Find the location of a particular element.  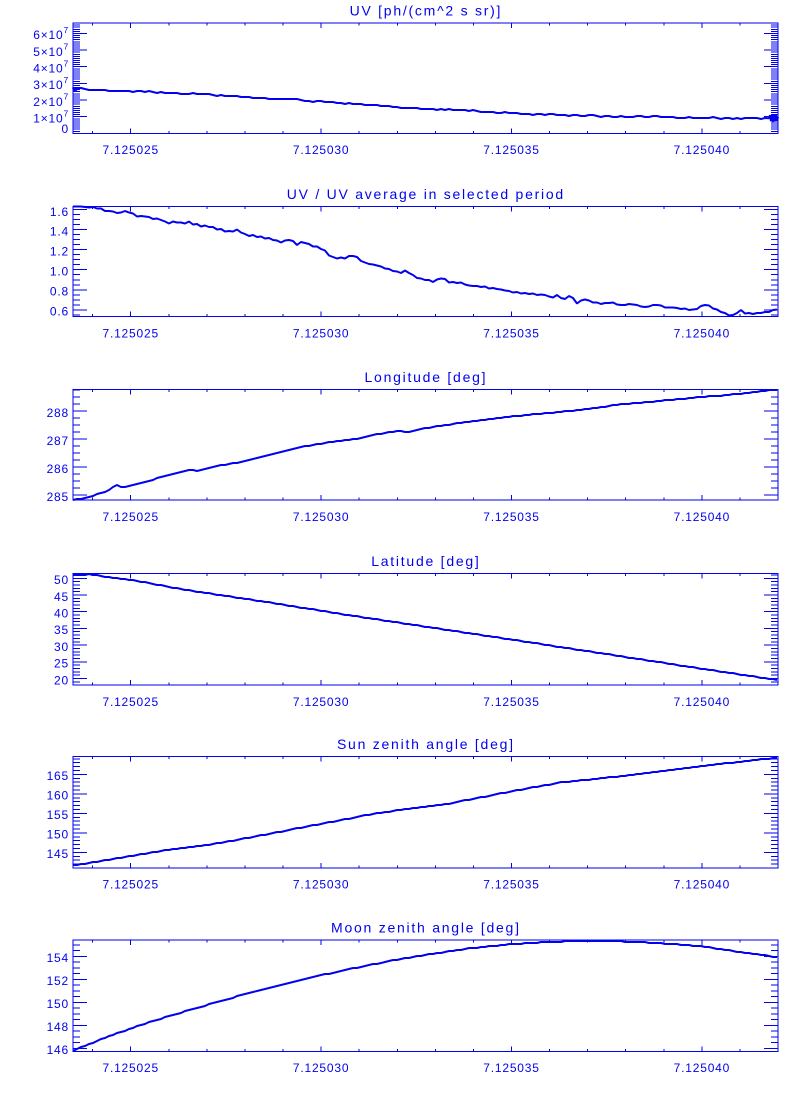

svg-text: Latitude [deg] is located at coordinates (425, 561).